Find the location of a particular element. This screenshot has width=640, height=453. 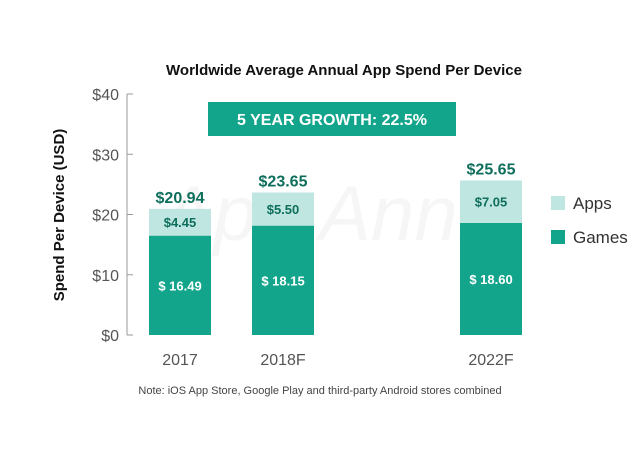

data-label-apps: $4.45 is located at coordinates (180, 222).